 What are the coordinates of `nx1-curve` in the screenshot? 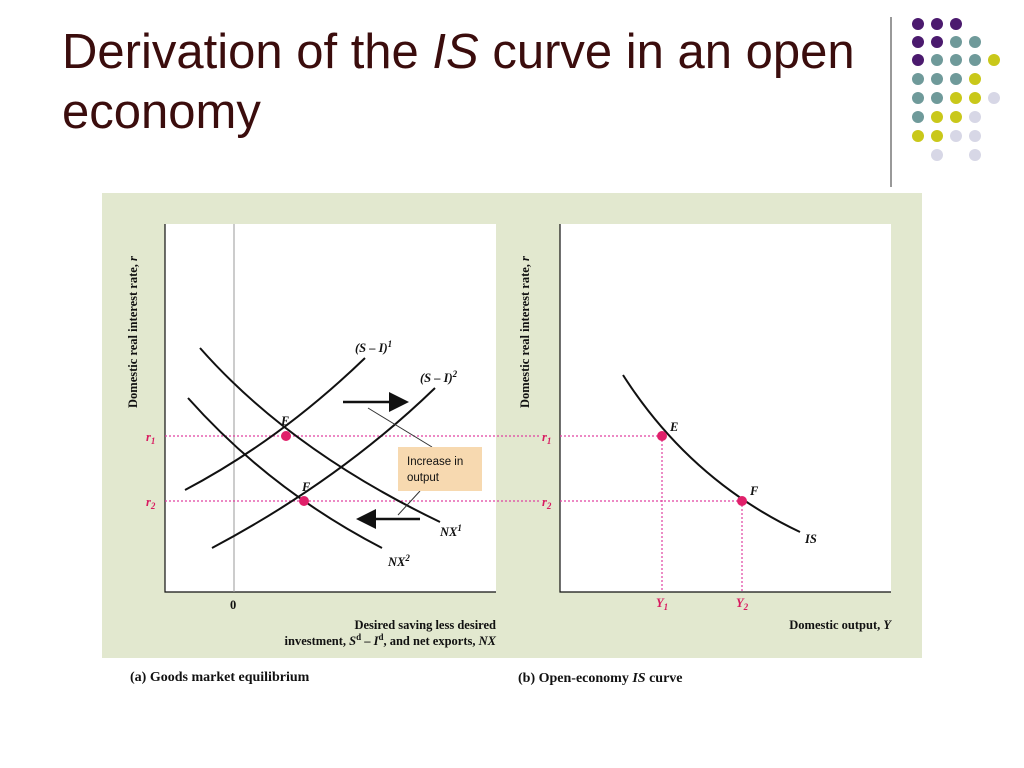 It's located at (320, 435).